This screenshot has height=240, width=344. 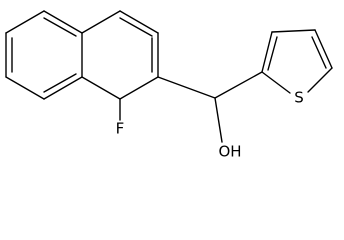 What do you see at coordinates (229, 152) in the screenshot?
I see `atom-label: OH` at bounding box center [229, 152].